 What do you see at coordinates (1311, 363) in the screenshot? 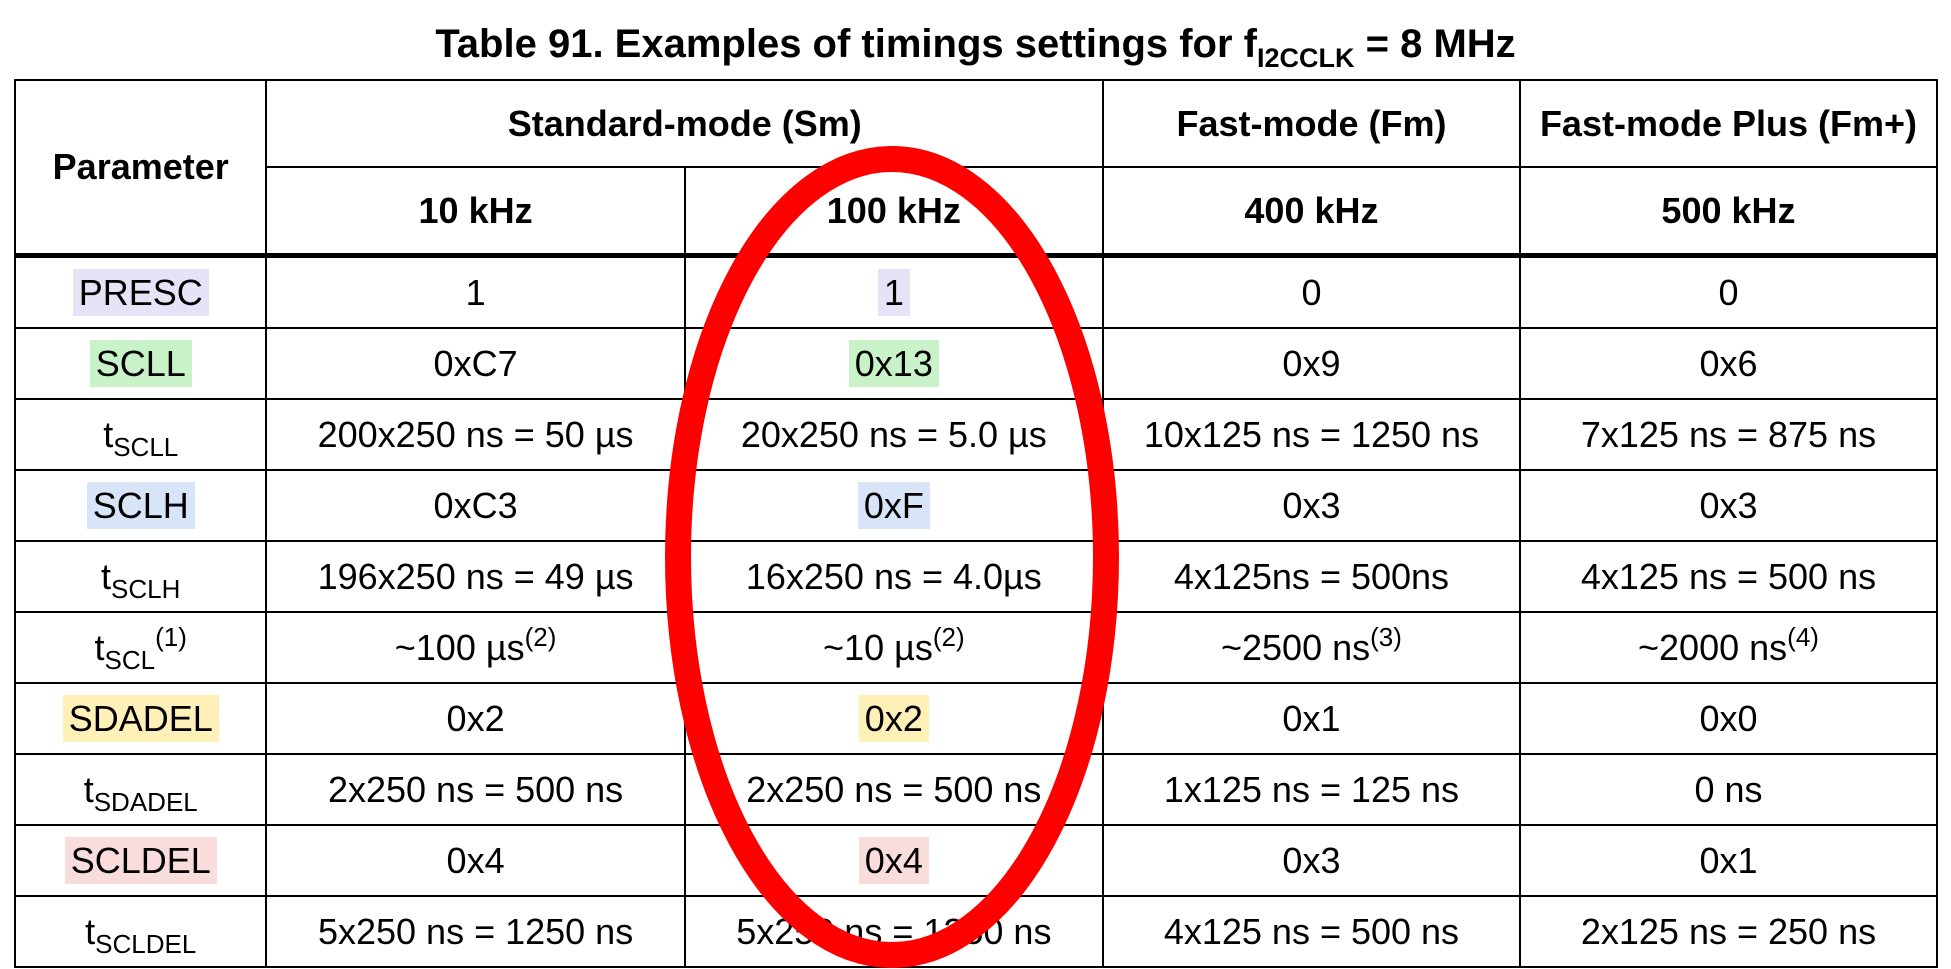
I see `value-cell: 0x9` at bounding box center [1311, 363].